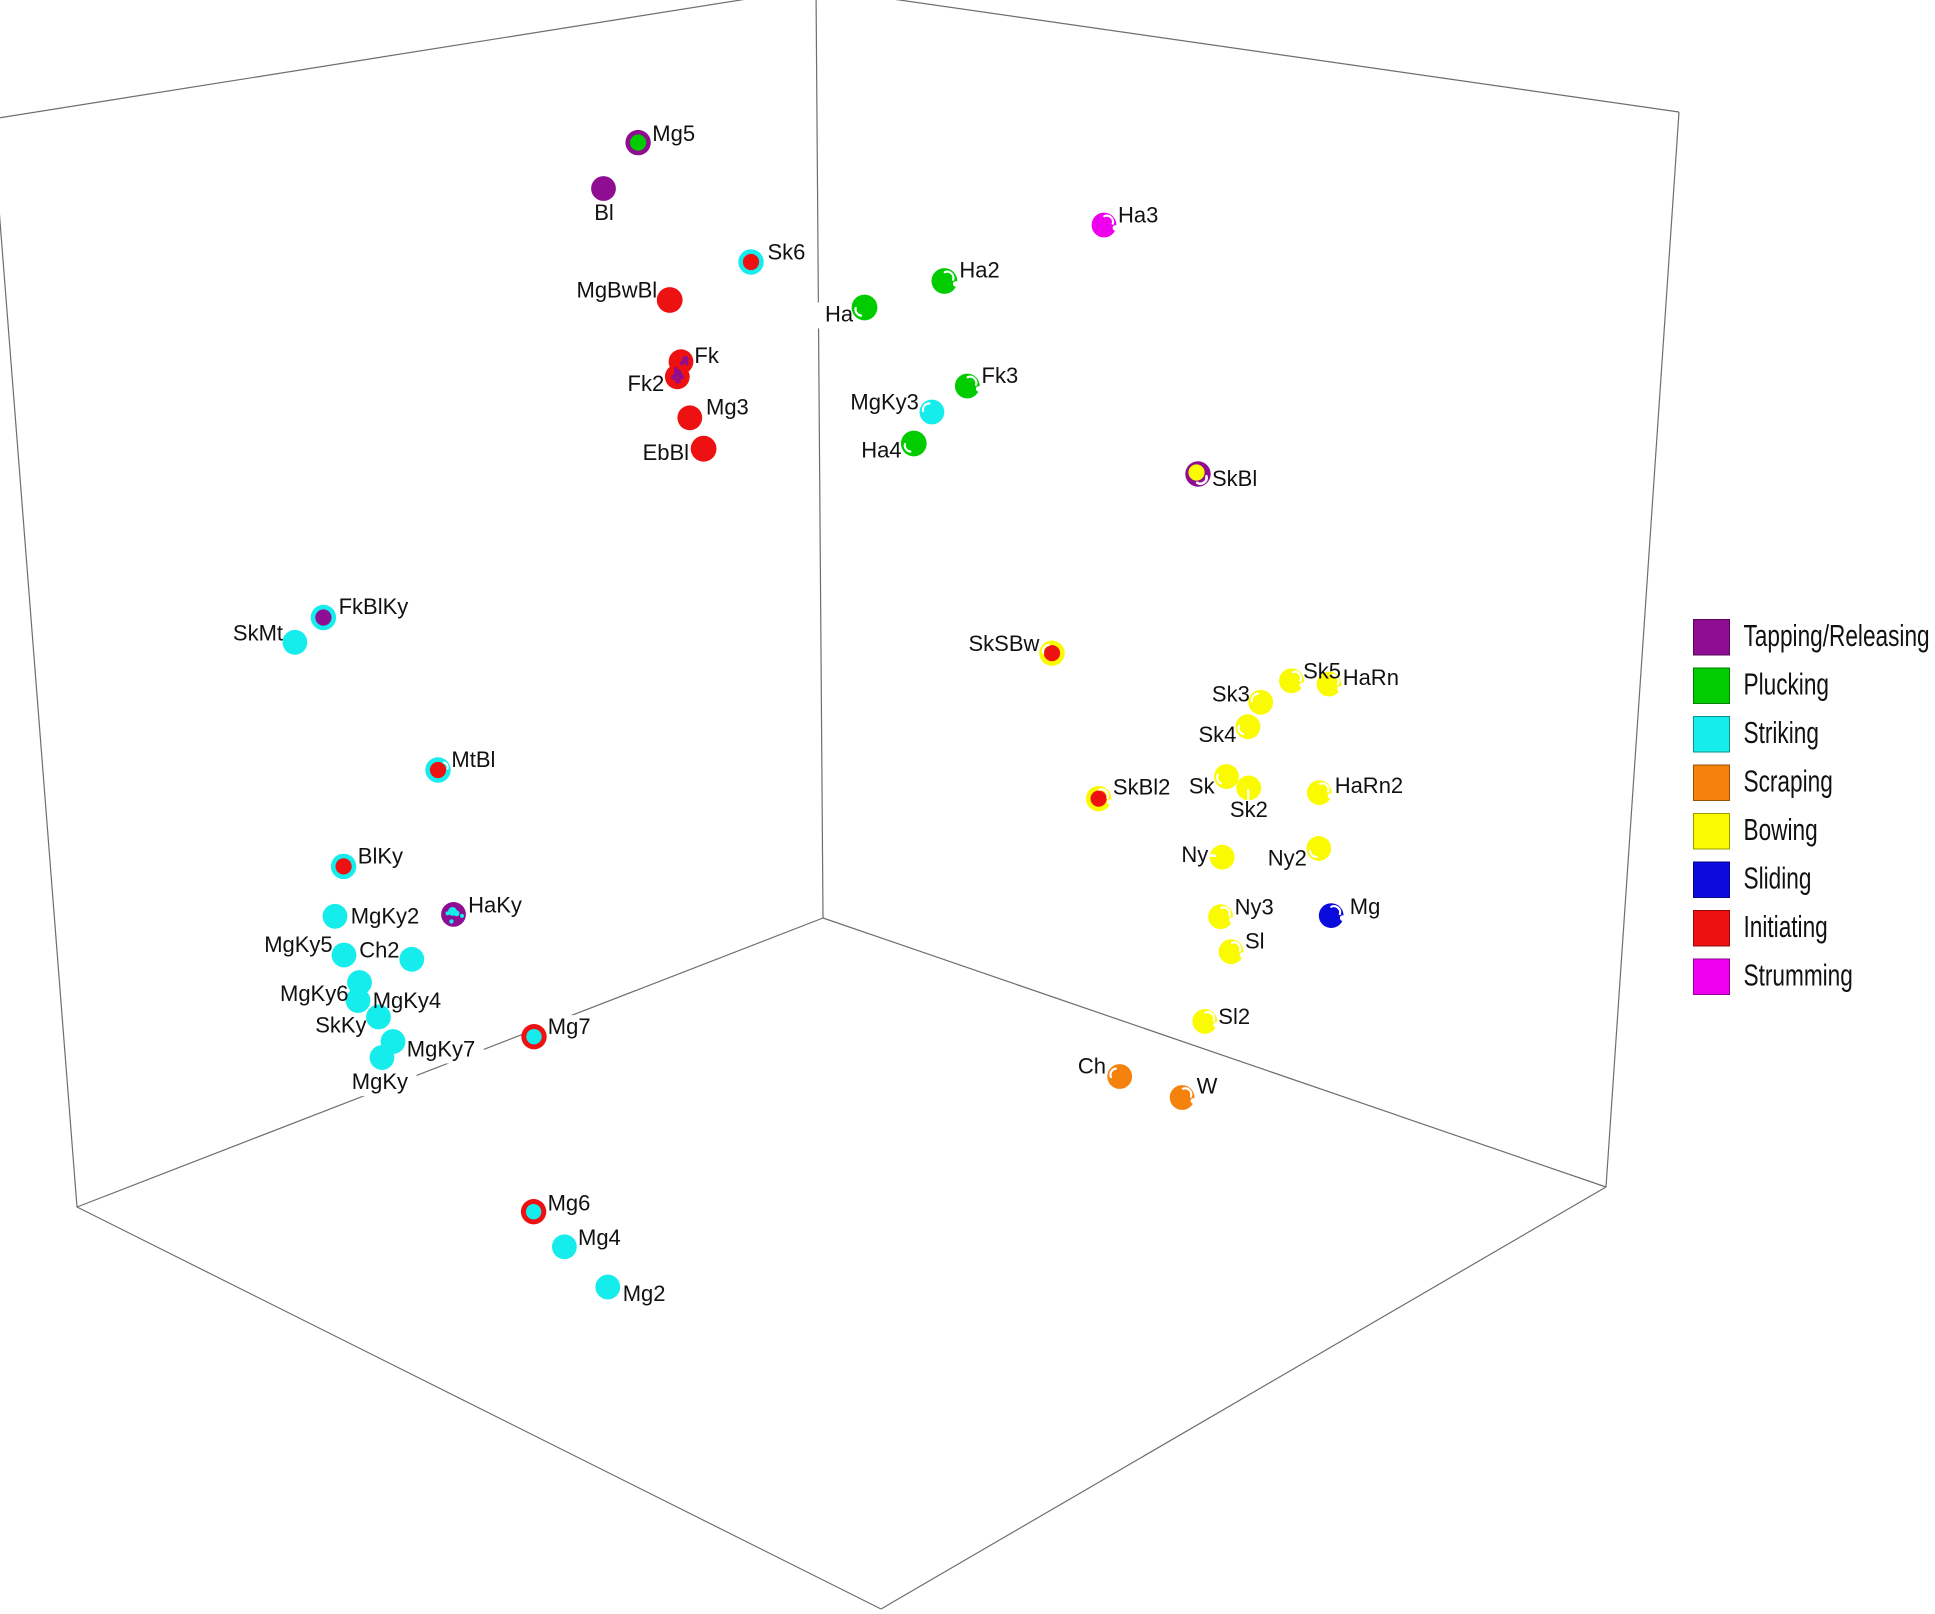 Image resolution: width=1935 pixels, height=1614 pixels. What do you see at coordinates (1786, 925) in the screenshot?
I see `svg-text: Initiating` at bounding box center [1786, 925].